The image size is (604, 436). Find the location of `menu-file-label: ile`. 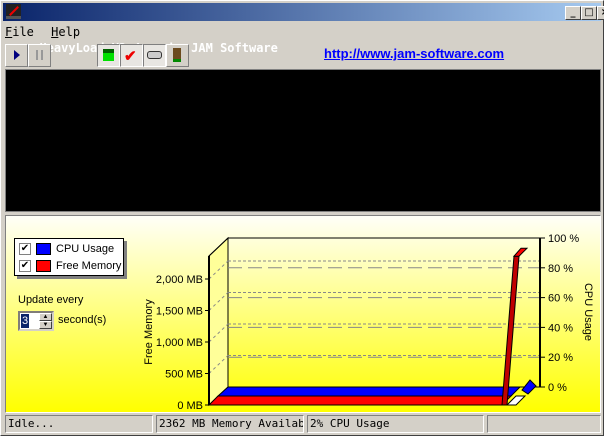

menu-file-label: ile is located at coordinates (23, 32).